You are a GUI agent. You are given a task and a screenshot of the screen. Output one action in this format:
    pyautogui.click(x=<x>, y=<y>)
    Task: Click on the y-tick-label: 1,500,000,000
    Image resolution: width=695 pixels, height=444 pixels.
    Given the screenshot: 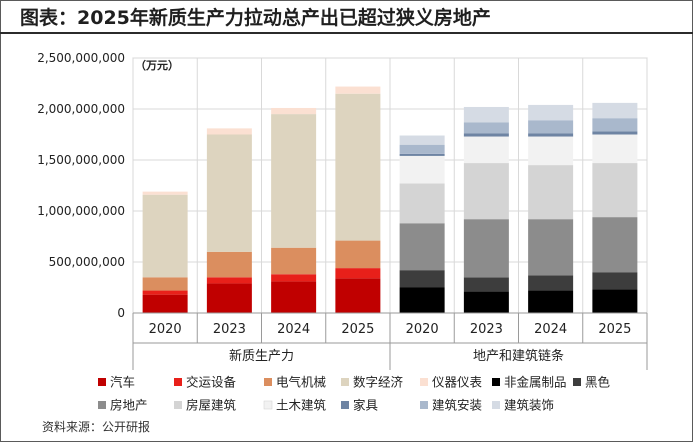 What is the action you would take?
    pyautogui.click(x=81, y=160)
    